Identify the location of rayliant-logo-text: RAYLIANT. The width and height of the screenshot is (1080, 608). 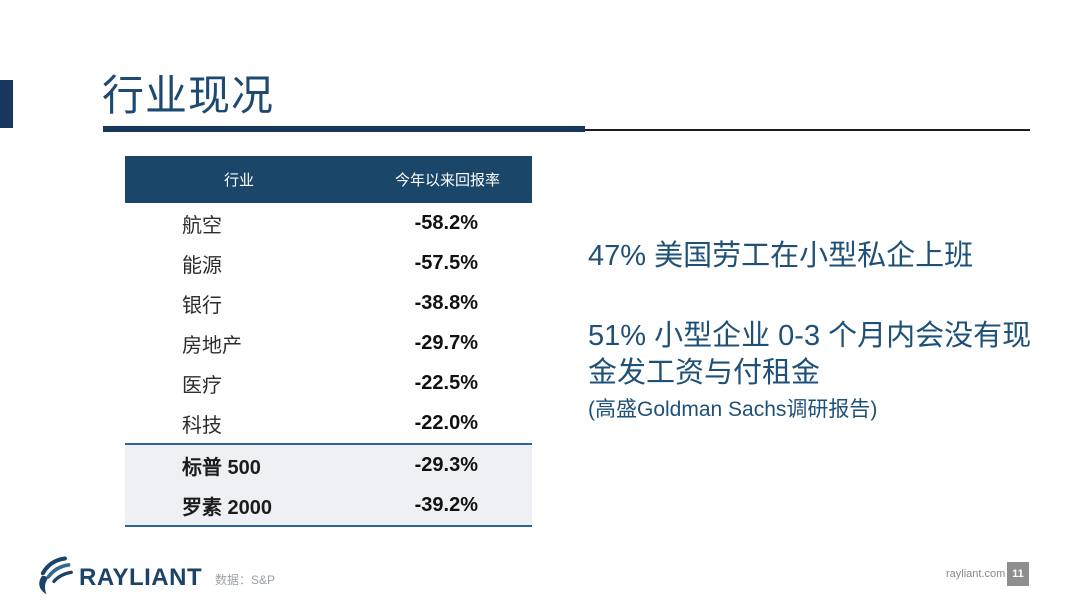
(141, 577).